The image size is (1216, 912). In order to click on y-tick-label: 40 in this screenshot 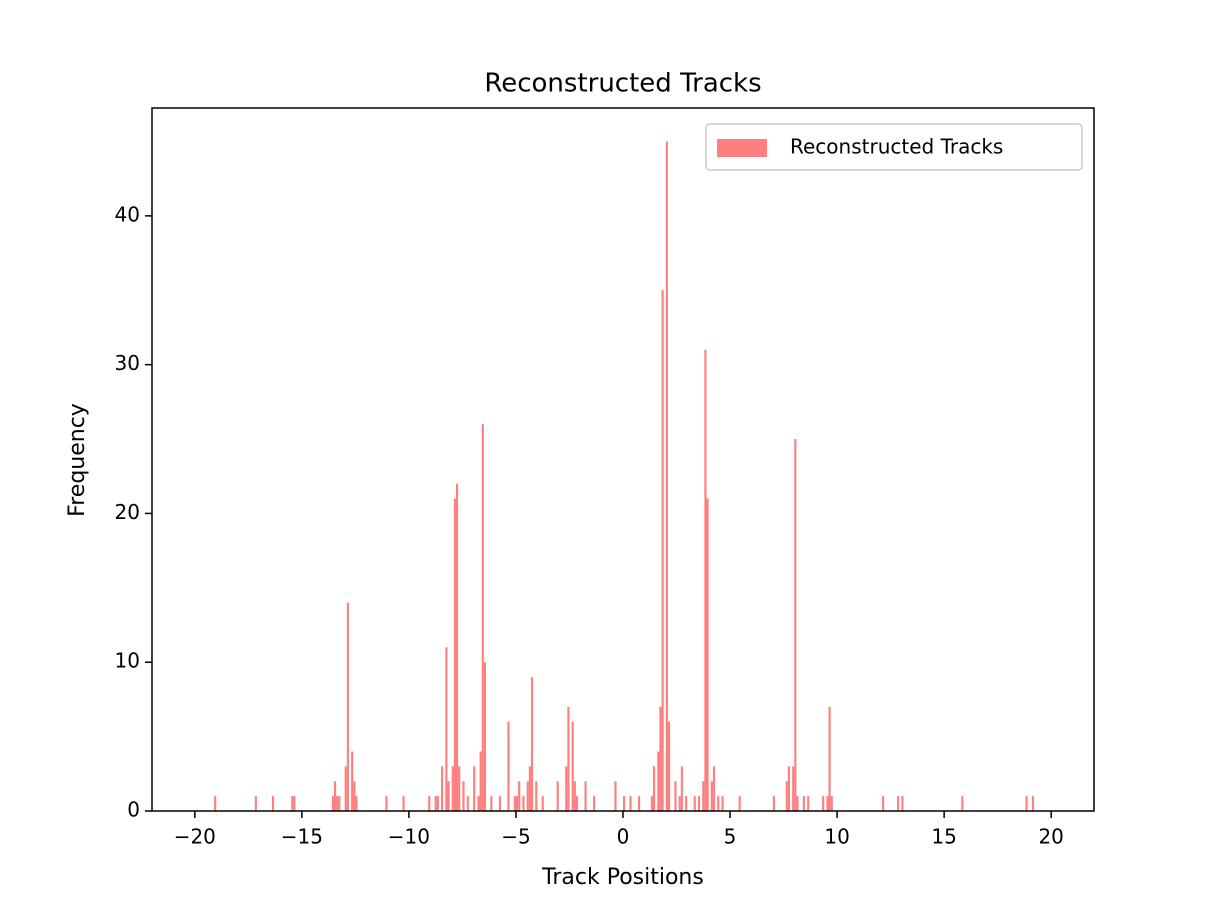, I will do `click(127, 214)`.